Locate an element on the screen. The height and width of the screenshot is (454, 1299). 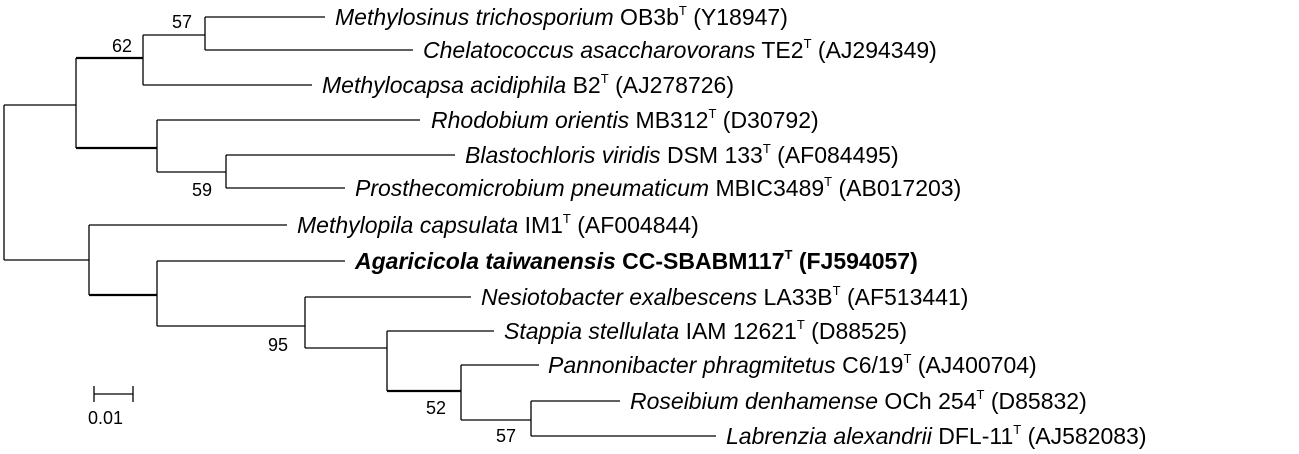
bootstrap-value: 59 is located at coordinates (202, 190).